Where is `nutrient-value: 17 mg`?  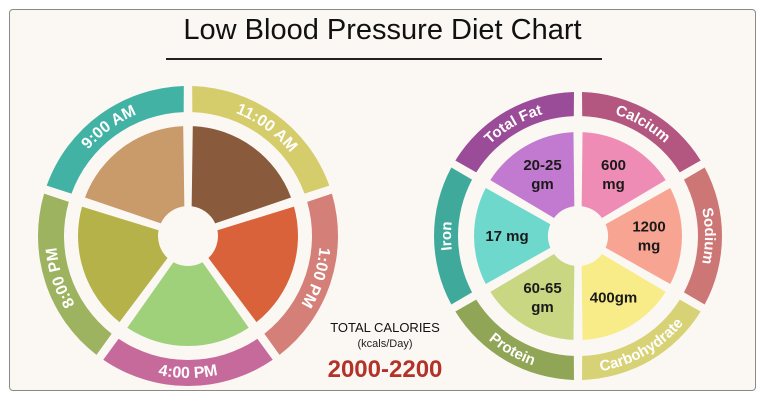 nutrient-value: 17 mg is located at coordinates (506, 236).